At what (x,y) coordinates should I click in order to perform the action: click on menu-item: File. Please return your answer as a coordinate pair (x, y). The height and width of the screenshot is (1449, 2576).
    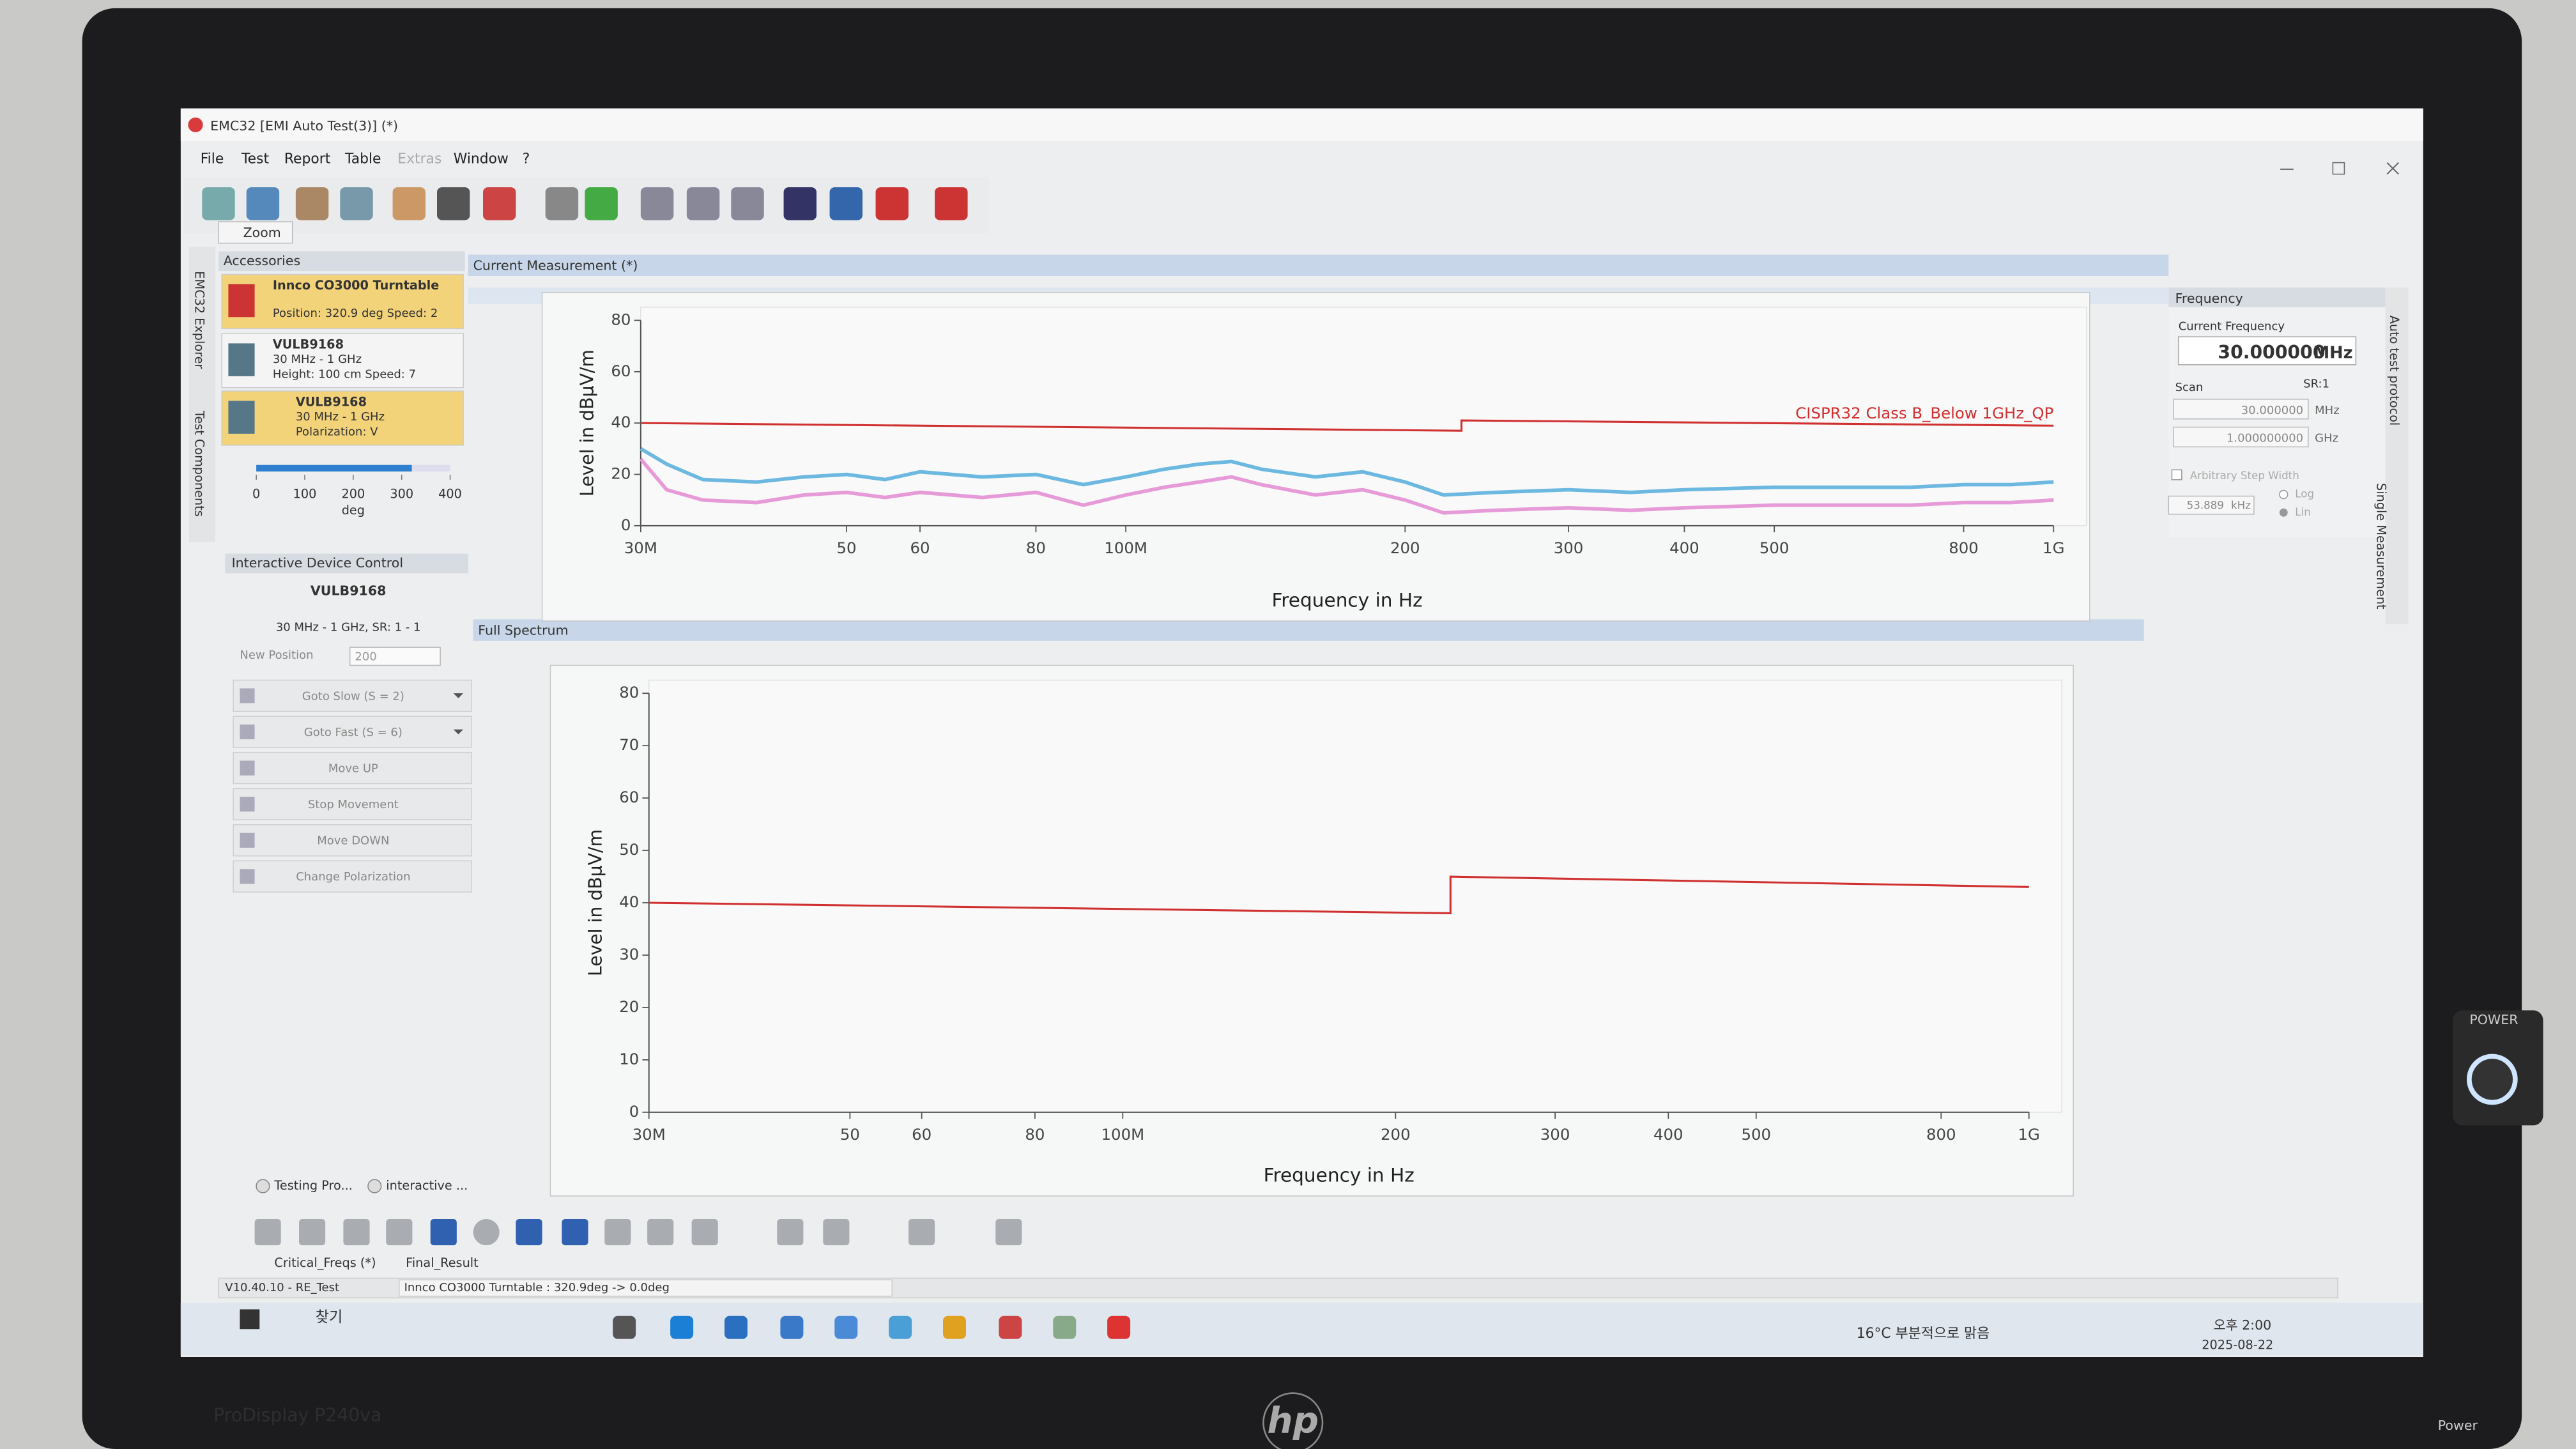
    Looking at the image, I should click on (212, 159).